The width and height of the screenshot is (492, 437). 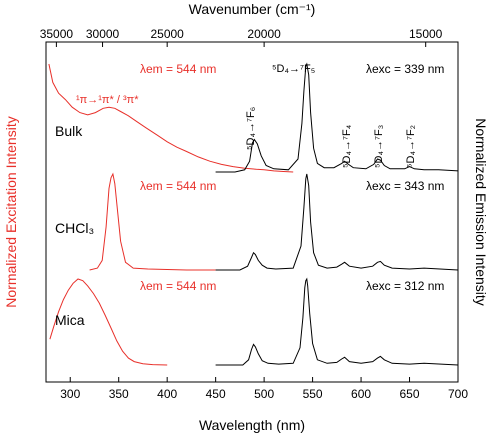 What do you see at coordinates (69, 131) in the screenshot?
I see `sample-label-bulk: Bulk` at bounding box center [69, 131].